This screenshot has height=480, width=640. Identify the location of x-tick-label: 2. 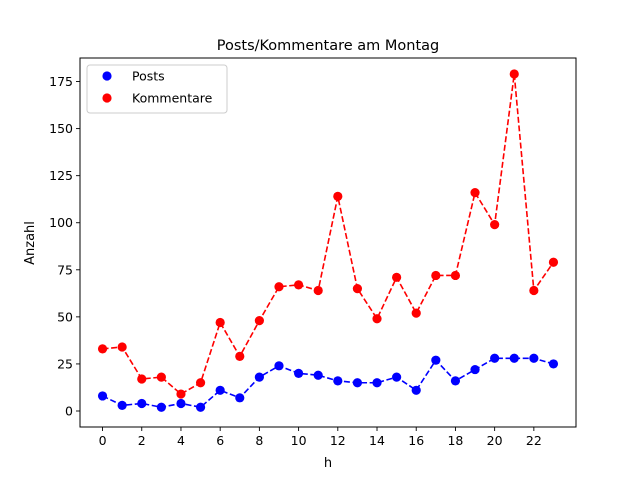
(142, 440).